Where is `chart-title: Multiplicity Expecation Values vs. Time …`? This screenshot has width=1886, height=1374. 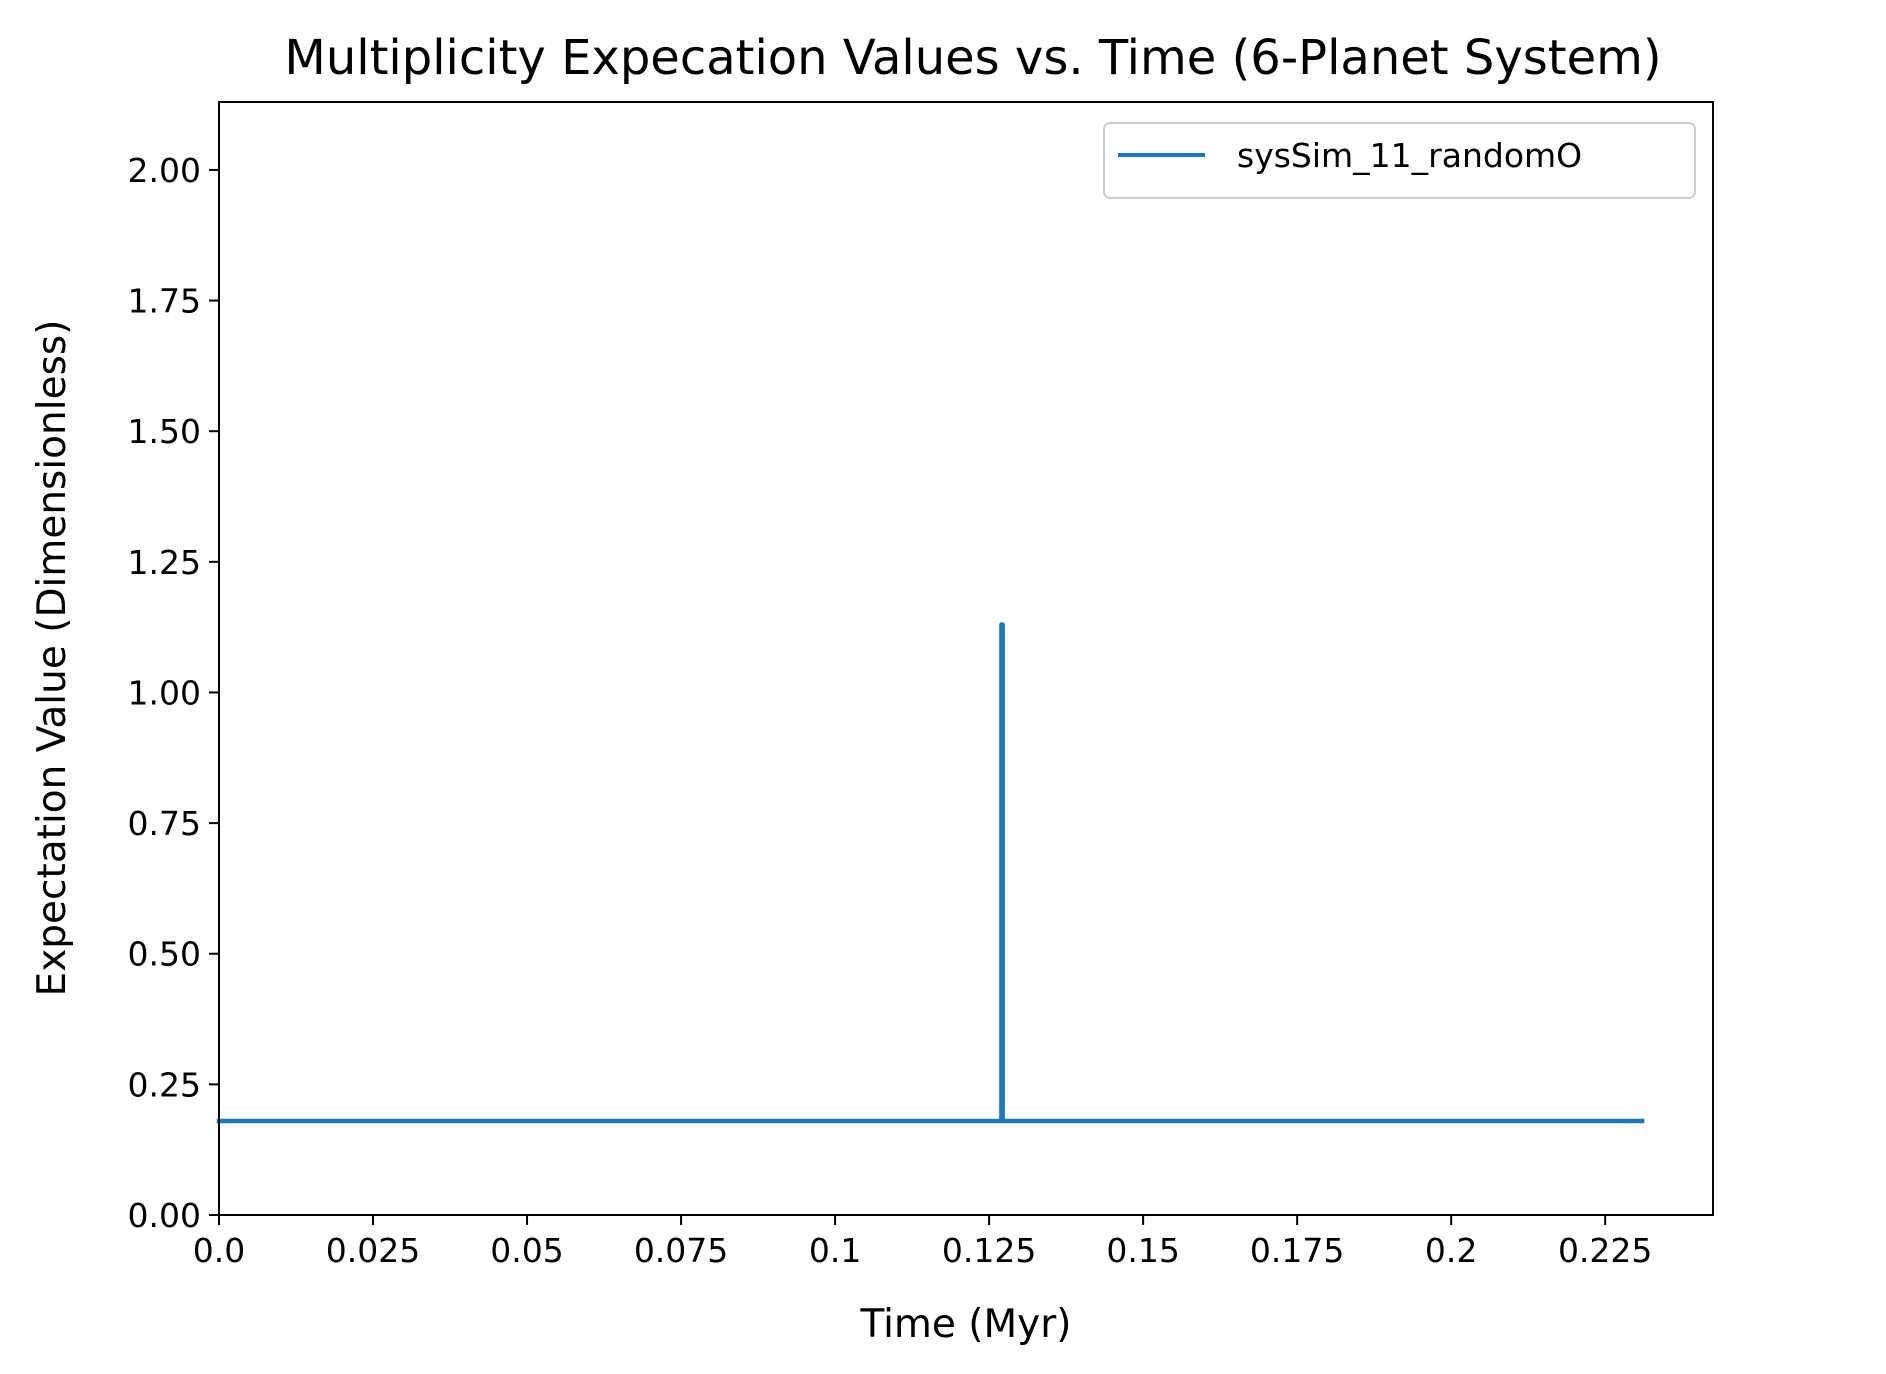 chart-title: Multiplicity Expecation Values vs. Time … is located at coordinates (972, 58).